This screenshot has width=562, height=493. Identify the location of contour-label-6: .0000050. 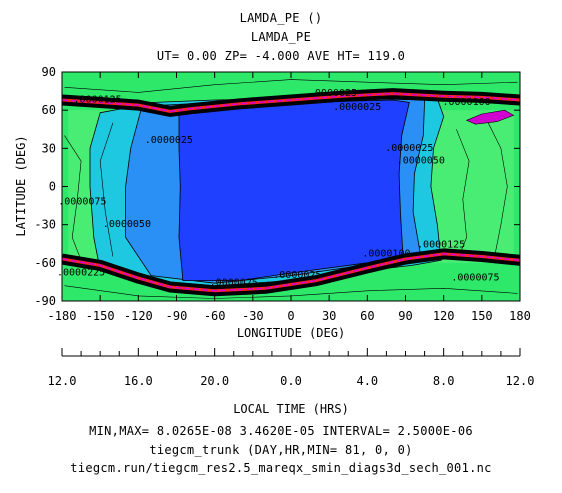
(421, 161).